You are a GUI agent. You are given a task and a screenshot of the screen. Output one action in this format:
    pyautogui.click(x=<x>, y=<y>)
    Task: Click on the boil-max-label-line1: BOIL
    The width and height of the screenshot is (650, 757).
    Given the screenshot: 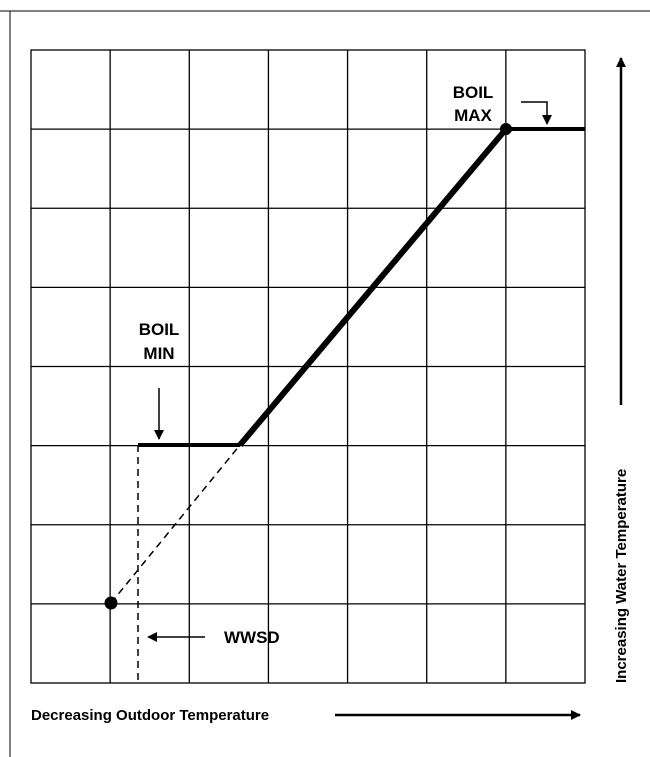 What is the action you would take?
    pyautogui.click(x=473, y=92)
    